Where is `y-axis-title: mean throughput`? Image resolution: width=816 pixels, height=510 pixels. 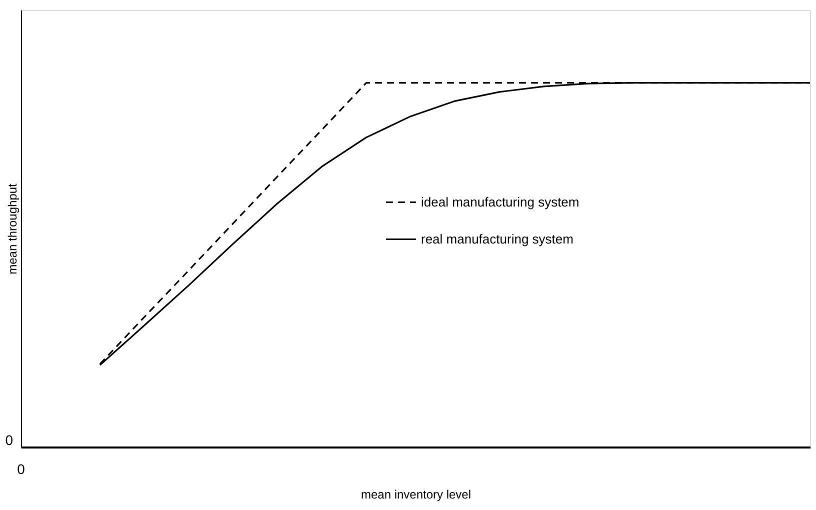 y-axis-title: mean throughput is located at coordinates (13, 228).